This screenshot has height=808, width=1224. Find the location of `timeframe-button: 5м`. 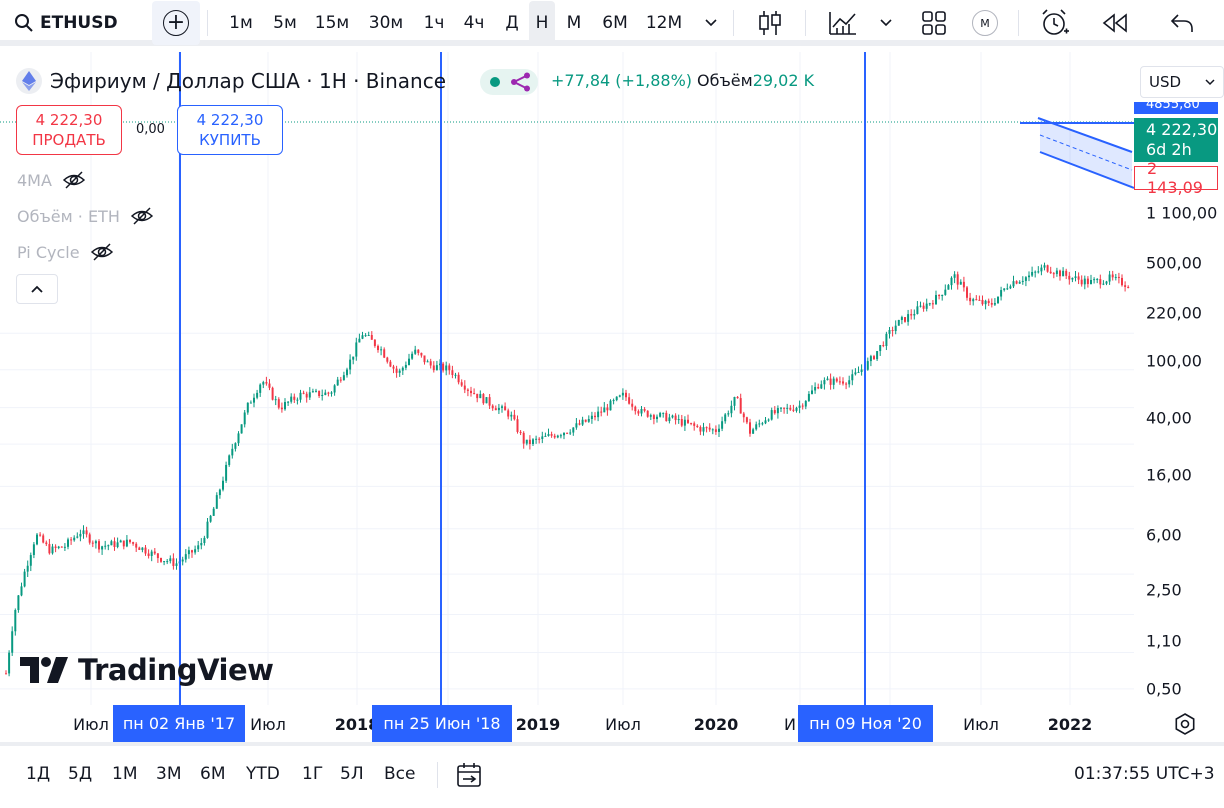

timeframe-button: 5м is located at coordinates (285, 23).